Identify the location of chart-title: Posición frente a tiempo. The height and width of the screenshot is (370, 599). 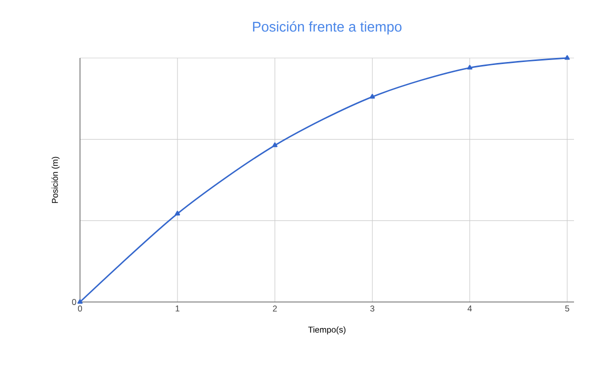
(327, 27).